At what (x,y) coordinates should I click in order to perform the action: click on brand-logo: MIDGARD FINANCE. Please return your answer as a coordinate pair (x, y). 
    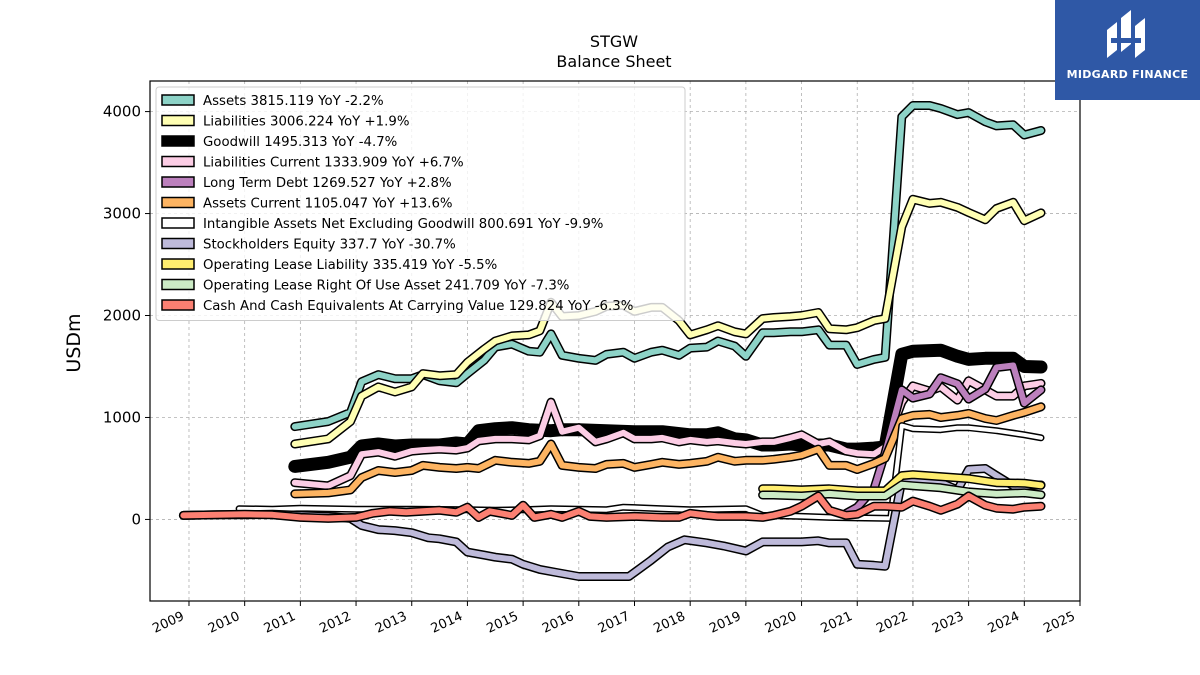
    Looking at the image, I should click on (1127, 50).